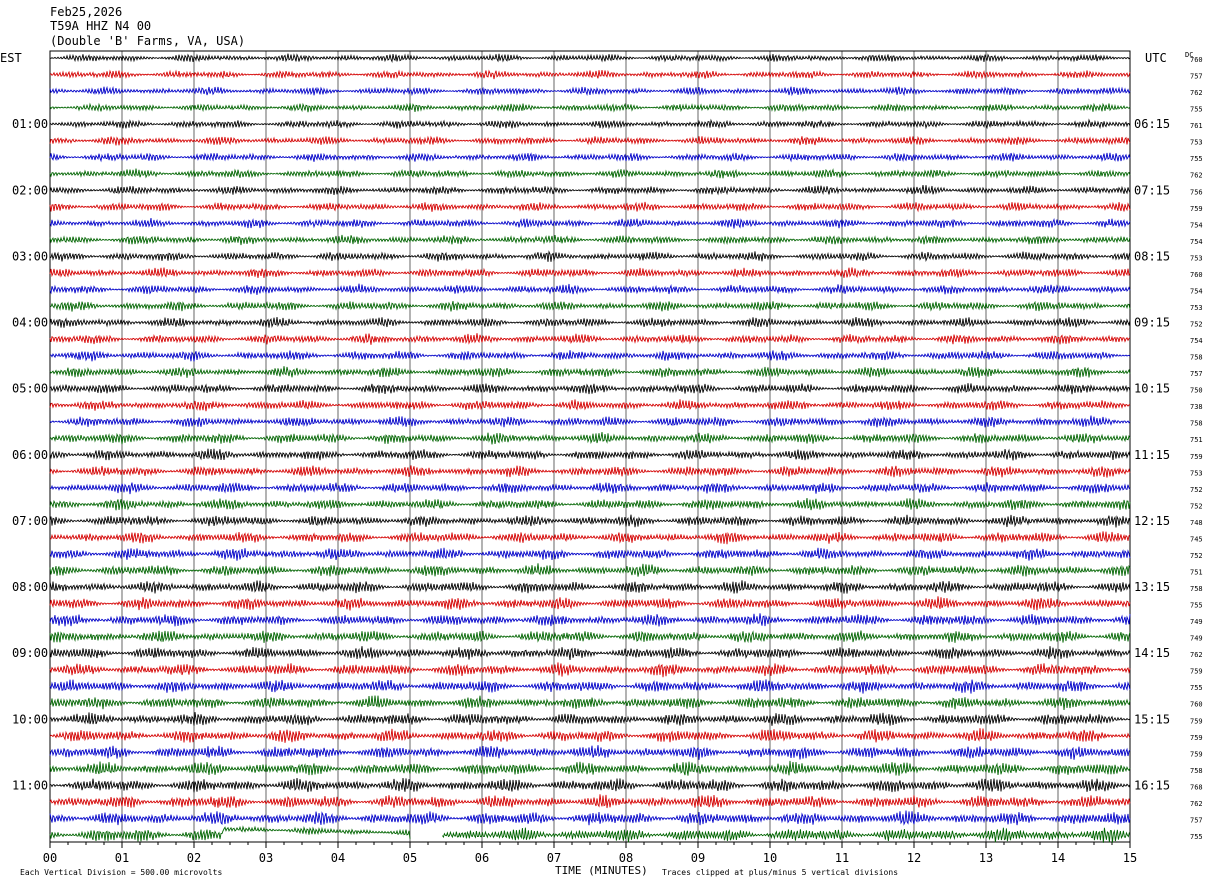 Image resolution: width=1210 pixels, height=886 pixels. Describe the element at coordinates (1130, 858) in the screenshot. I see `x-tick-label: 15` at that location.